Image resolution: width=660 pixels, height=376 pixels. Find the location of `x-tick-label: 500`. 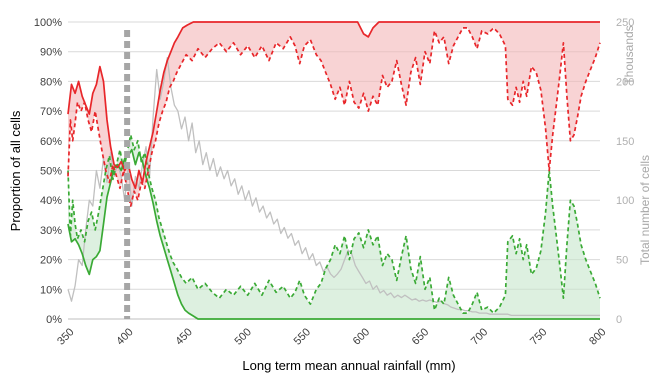

x-tick-label: 500 is located at coordinates (242, 336).